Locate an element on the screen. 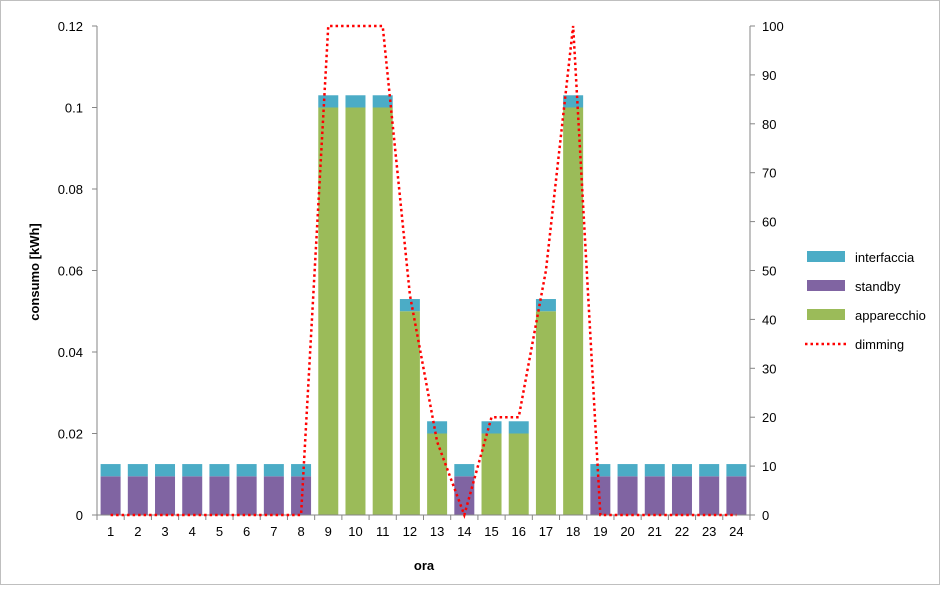  y2-tick-label: 90 is located at coordinates (769, 75).